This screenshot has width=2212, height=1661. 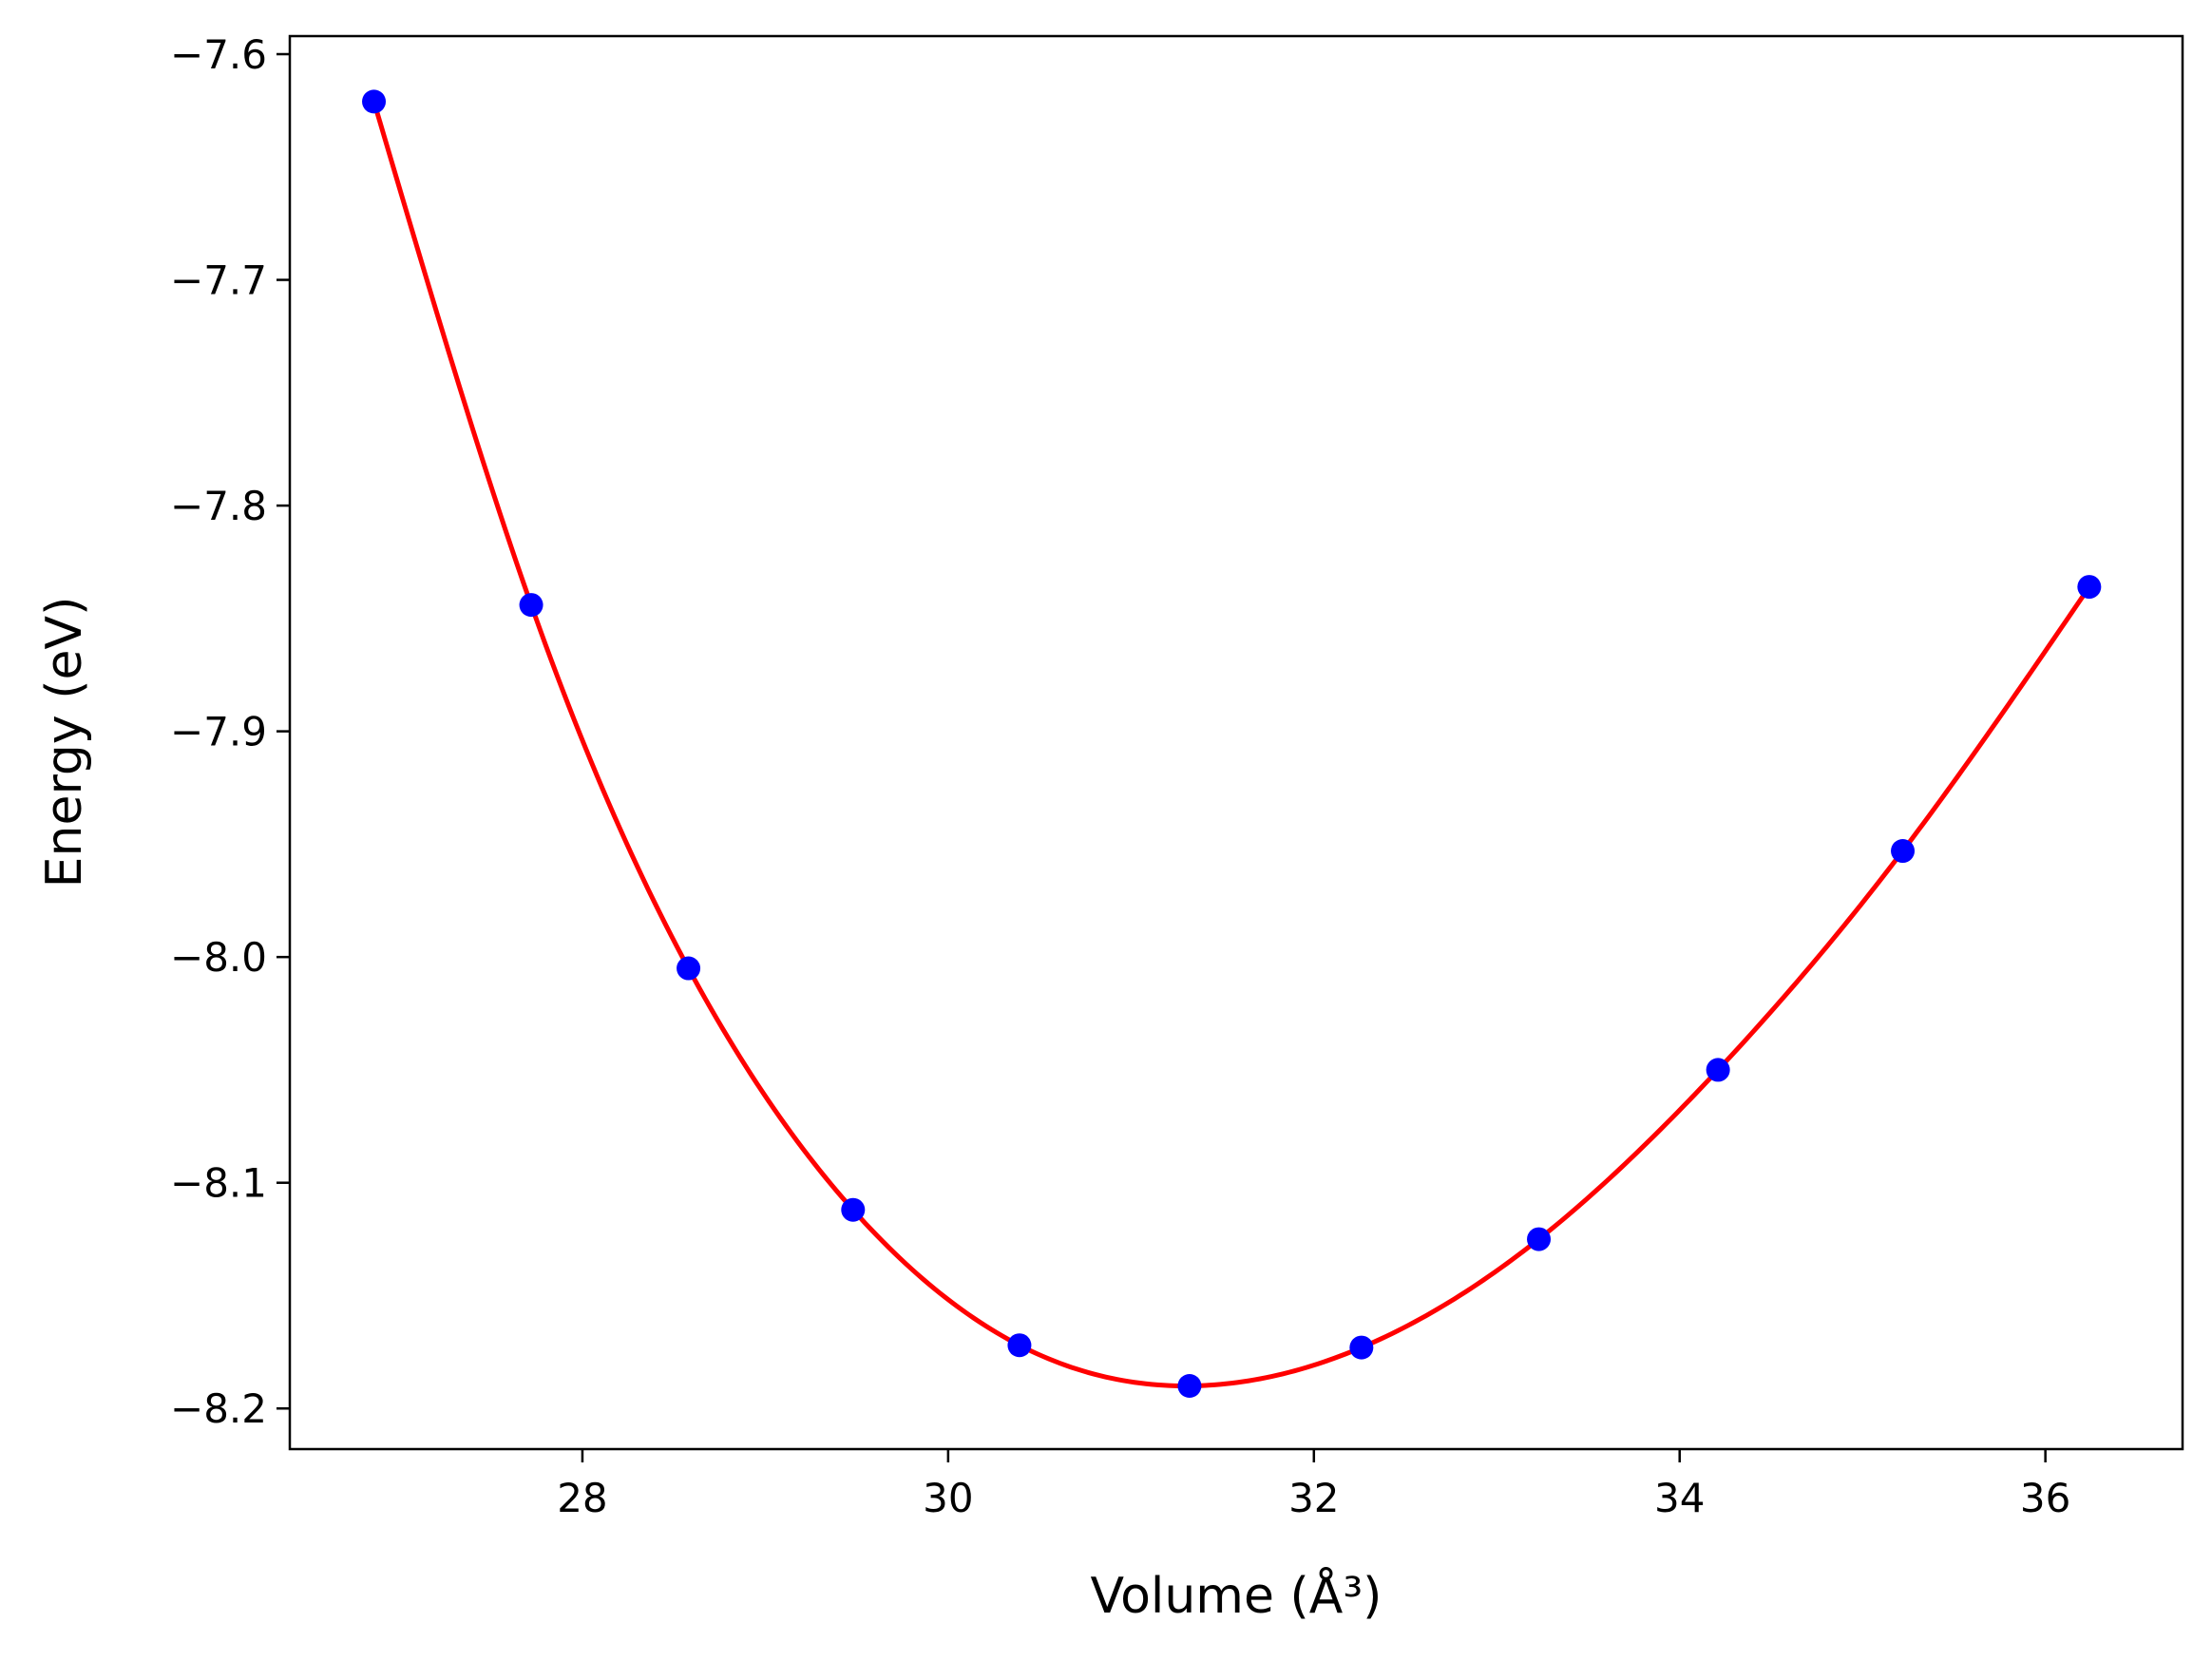 What do you see at coordinates (64, 742) in the screenshot?
I see `y-axis-title: Energy (eV)` at bounding box center [64, 742].